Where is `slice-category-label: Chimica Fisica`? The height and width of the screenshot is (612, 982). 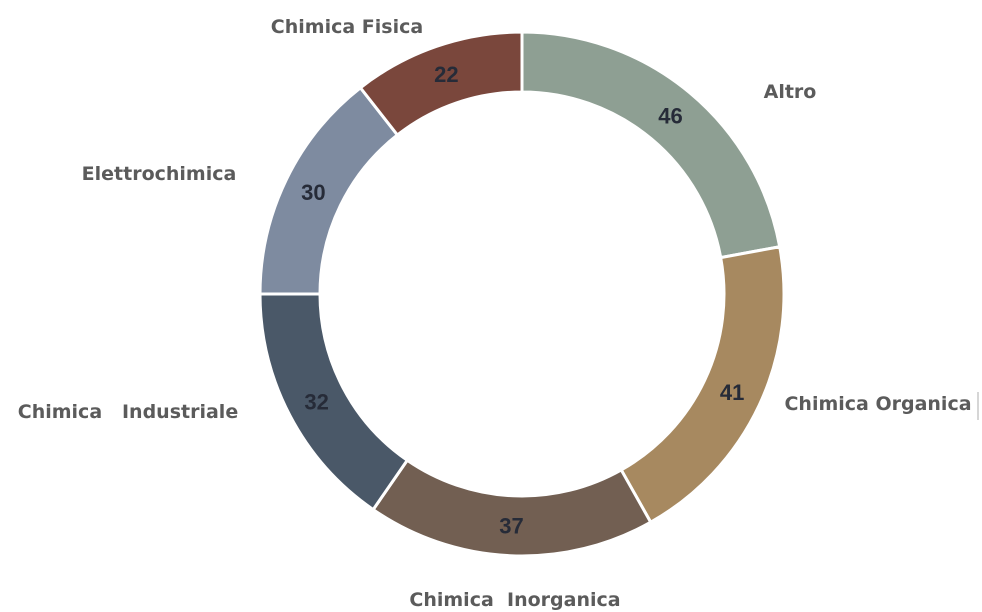
slice-category-label: Chimica Fisica is located at coordinates (347, 27).